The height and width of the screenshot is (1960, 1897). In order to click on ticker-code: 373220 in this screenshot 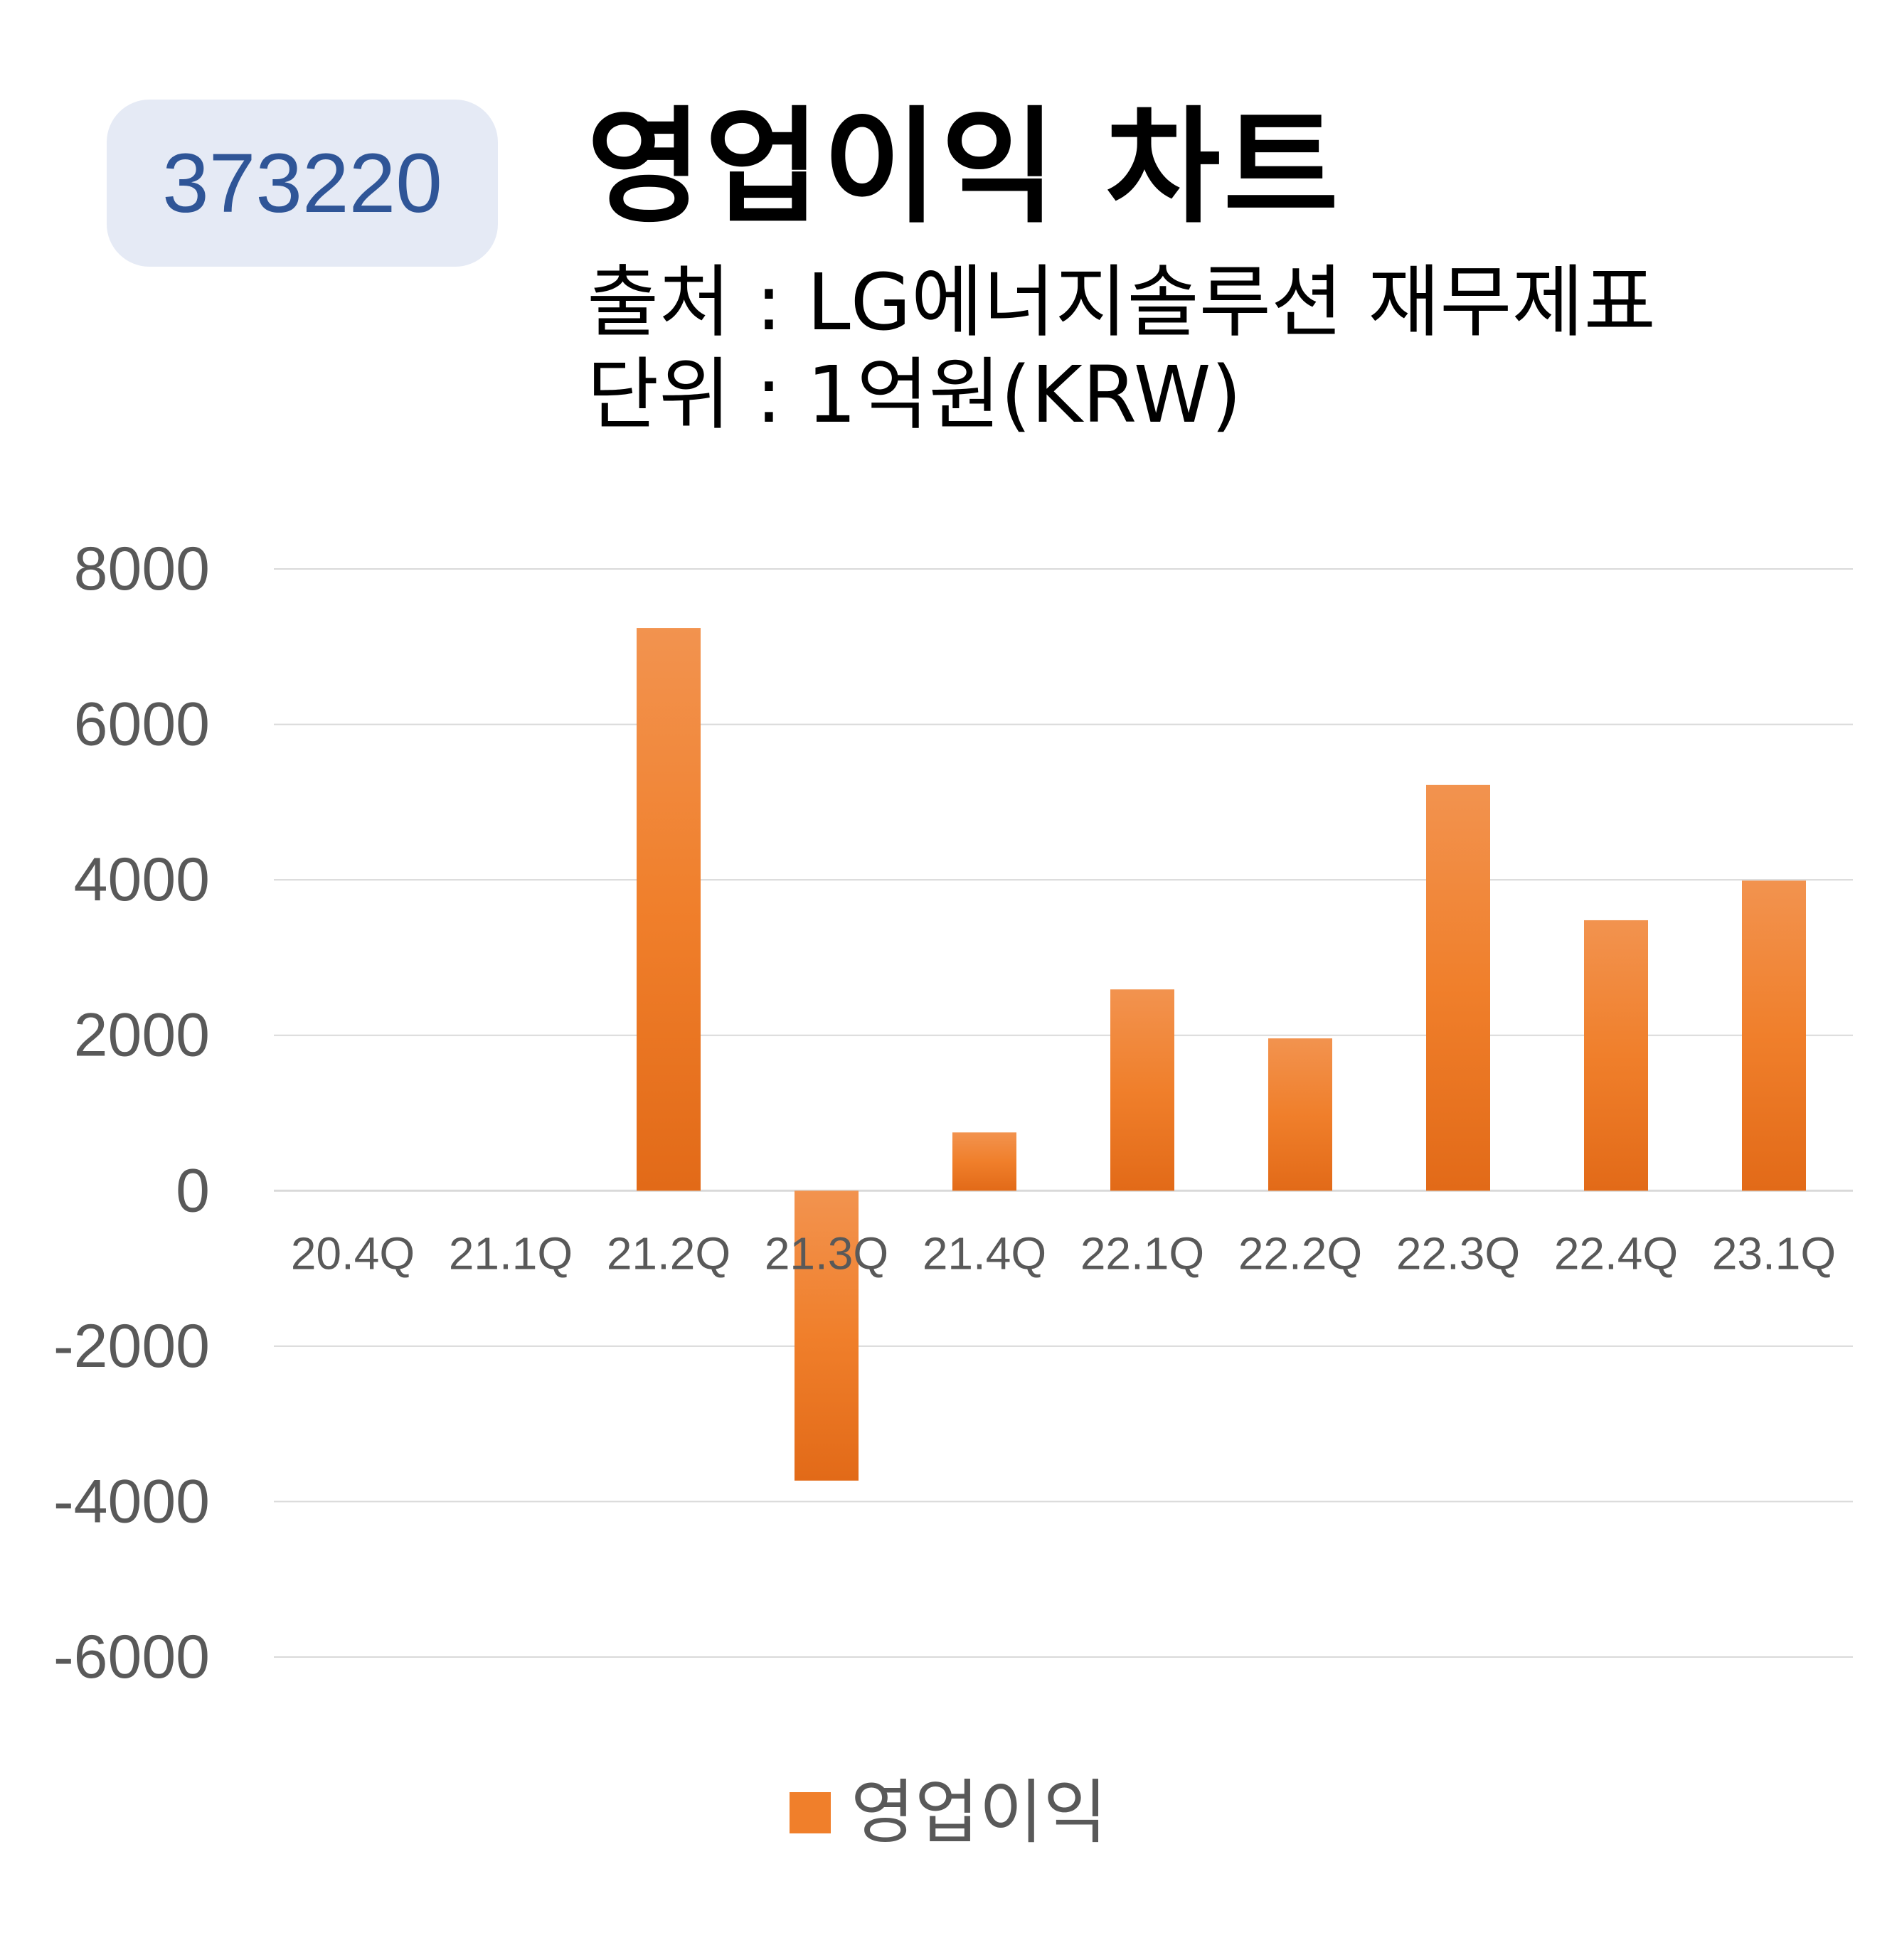, I will do `click(302, 183)`.